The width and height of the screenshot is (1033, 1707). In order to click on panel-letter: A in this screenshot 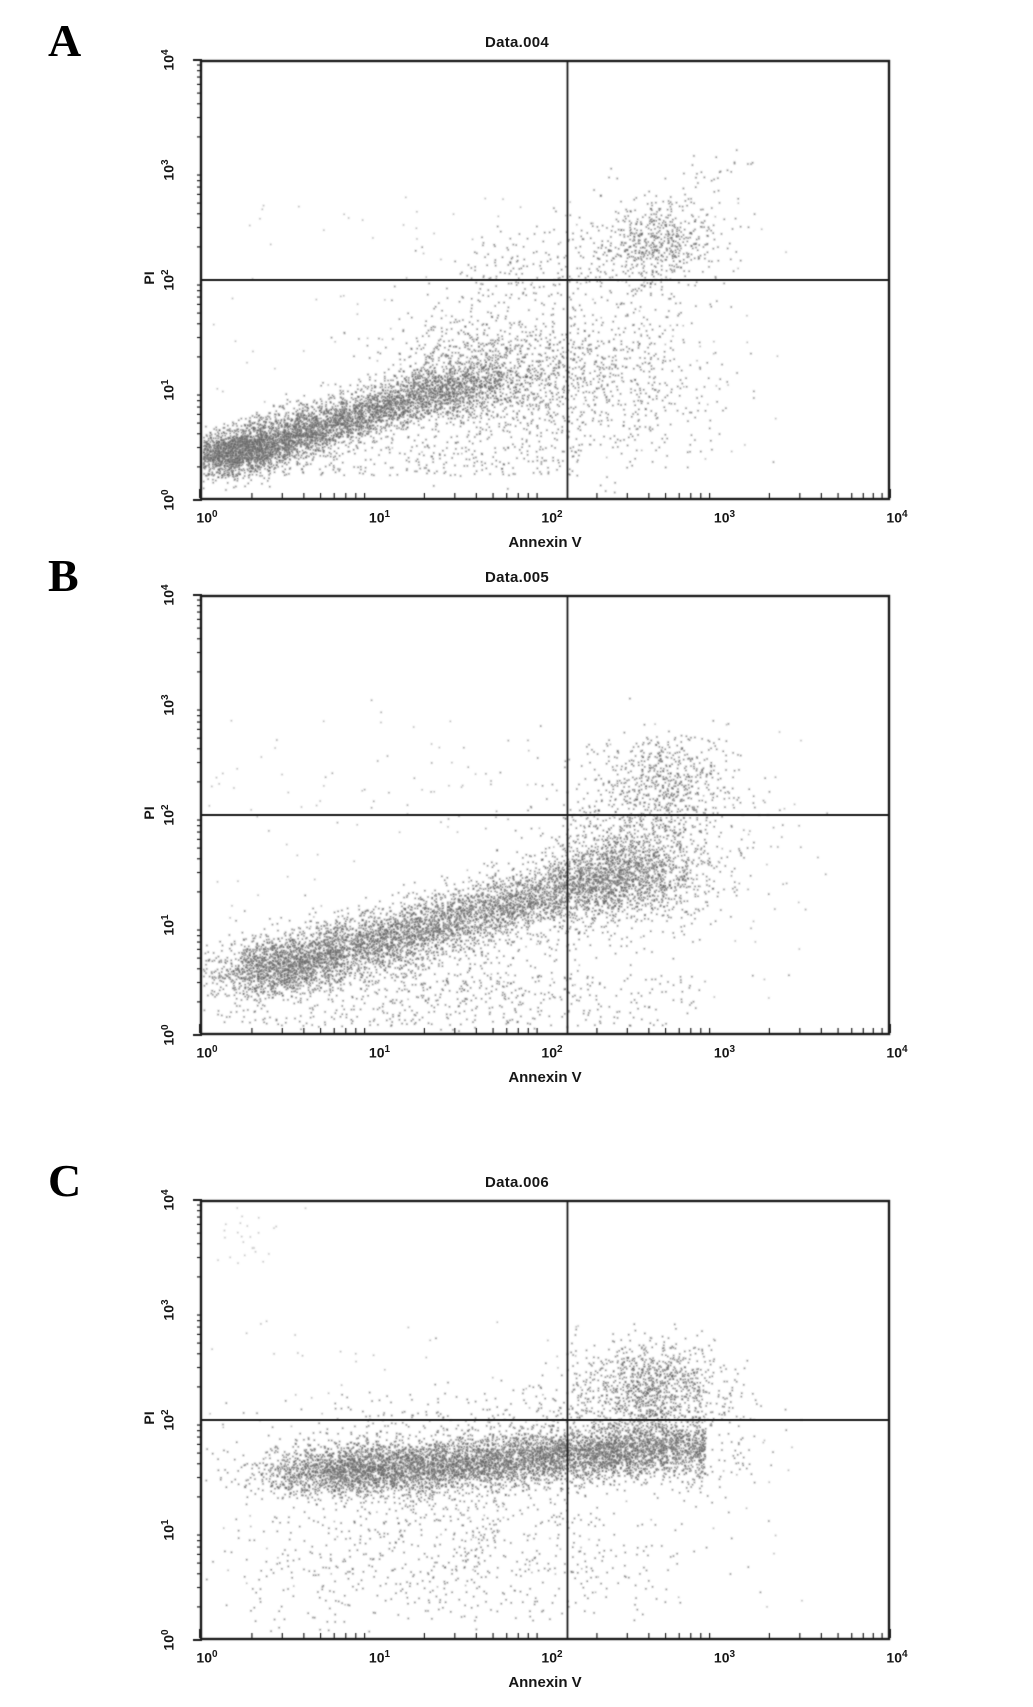, I will do `click(65, 40)`.